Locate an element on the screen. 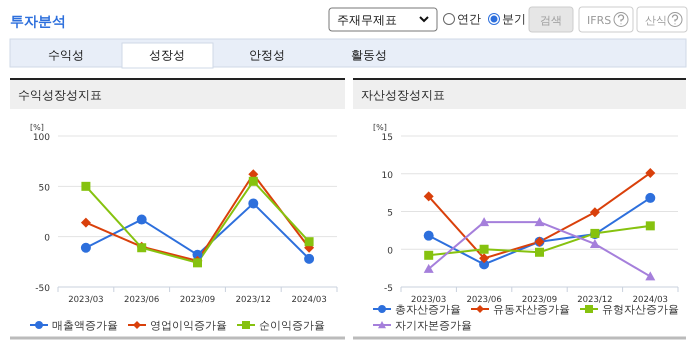  legend-label: 영업이익증가율 is located at coordinates (188, 325).